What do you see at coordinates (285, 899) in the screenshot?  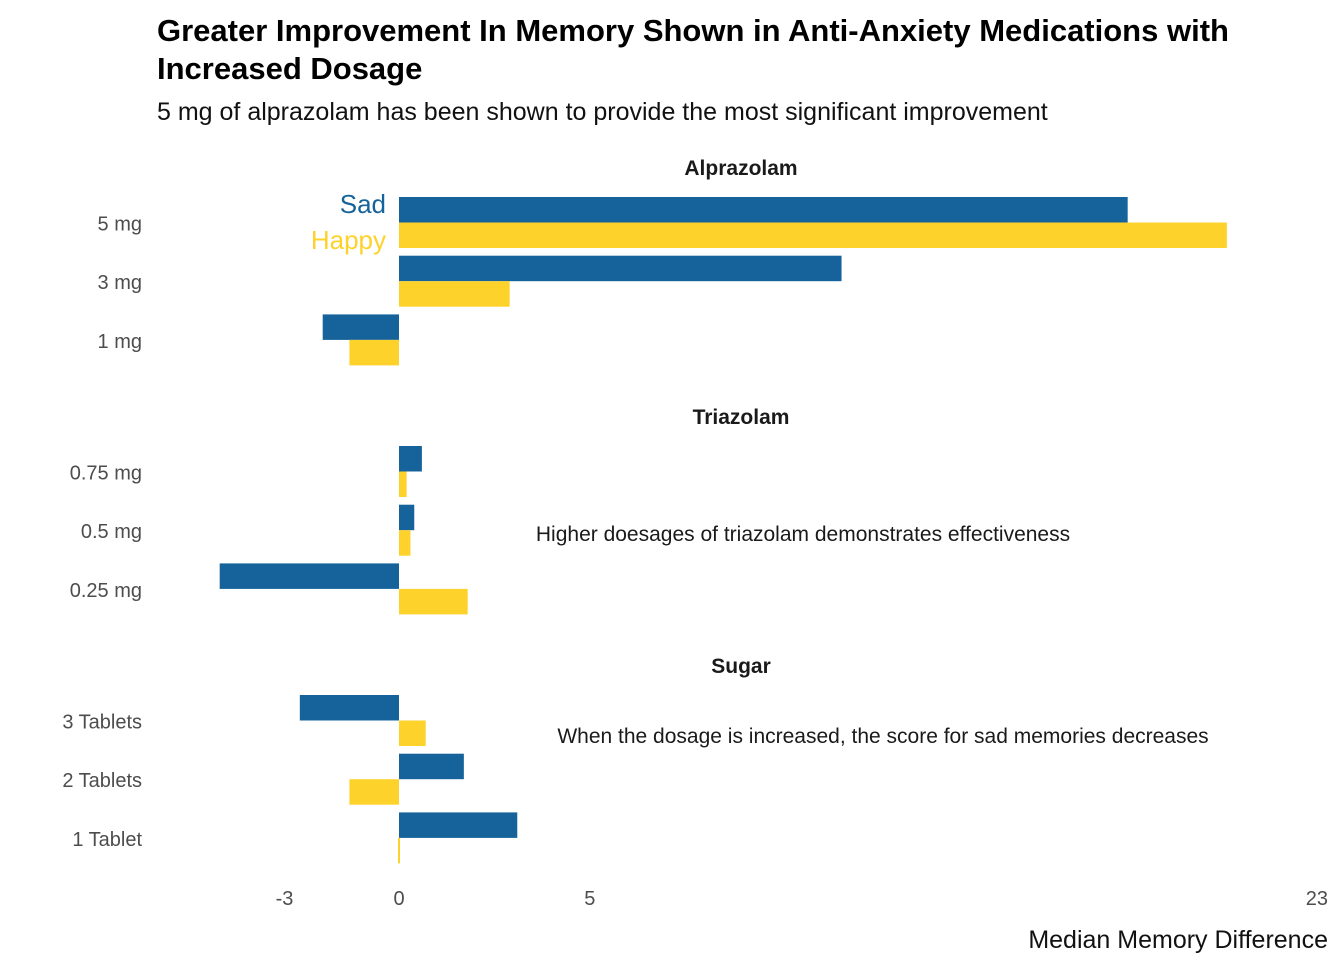 I see `x-tick-label: -3` at bounding box center [285, 899].